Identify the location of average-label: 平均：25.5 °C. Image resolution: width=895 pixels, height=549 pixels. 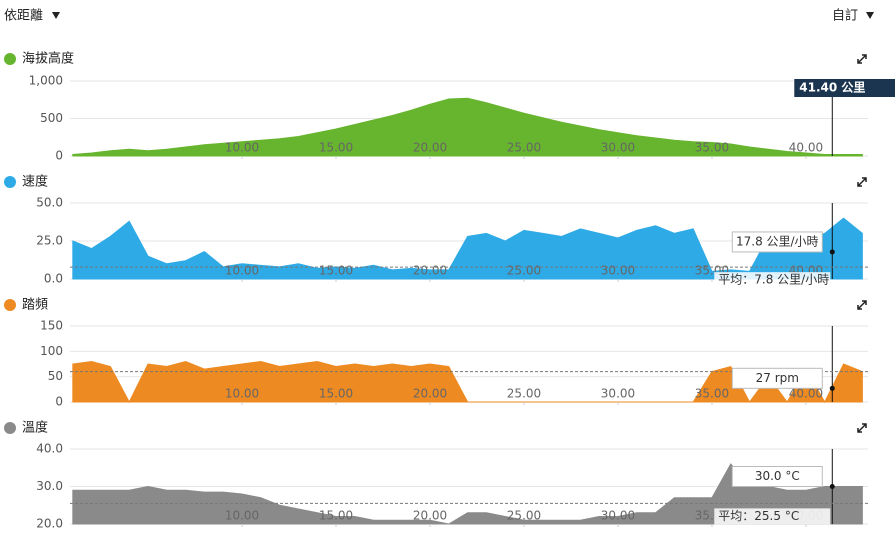
(772, 516).